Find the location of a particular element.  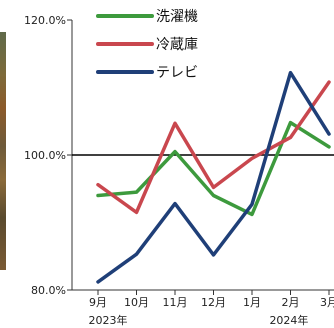

x-tick-label: 3月 is located at coordinates (327, 302).